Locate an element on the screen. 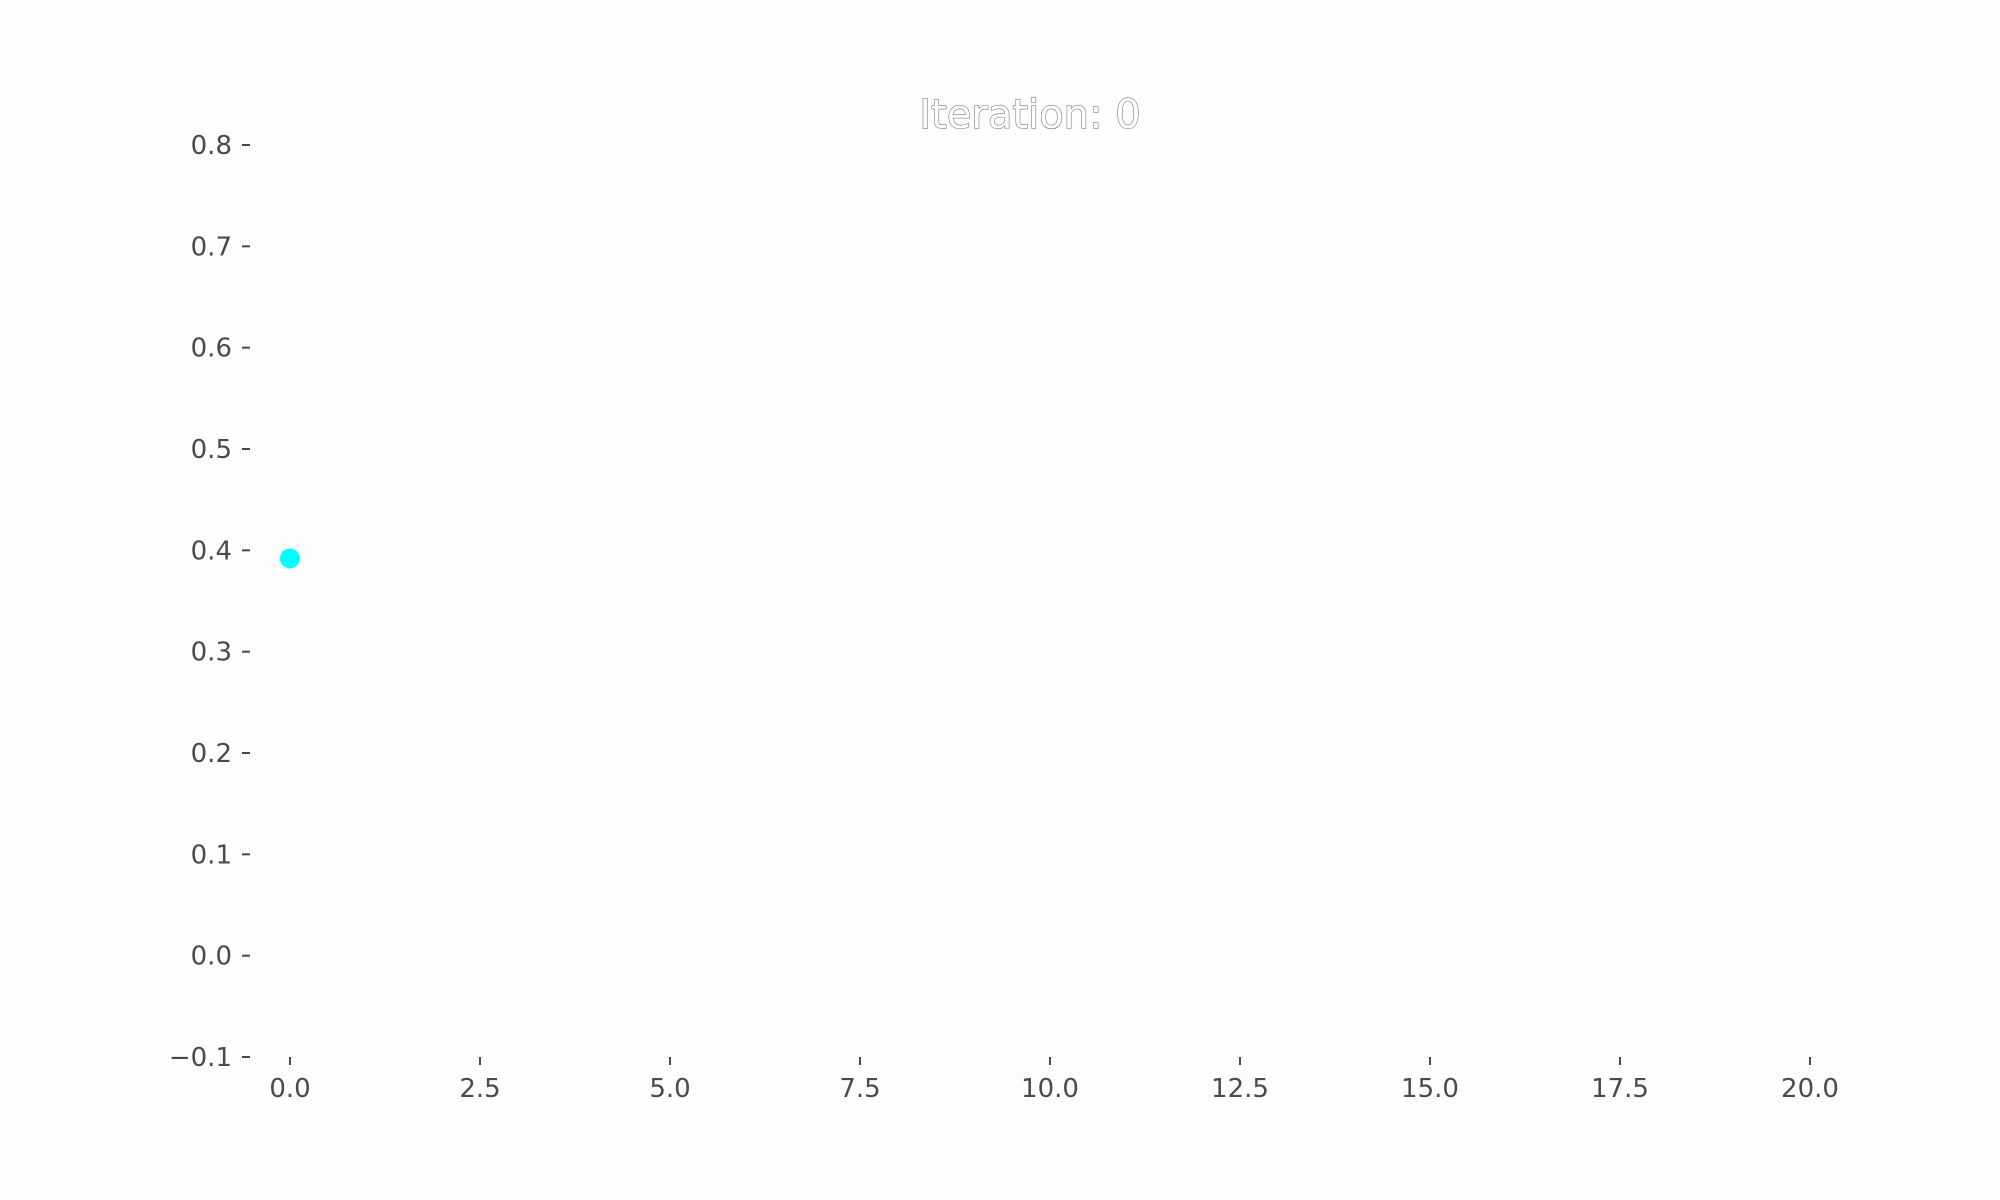 The image size is (2000, 1200). data-points is located at coordinates (290, 558).